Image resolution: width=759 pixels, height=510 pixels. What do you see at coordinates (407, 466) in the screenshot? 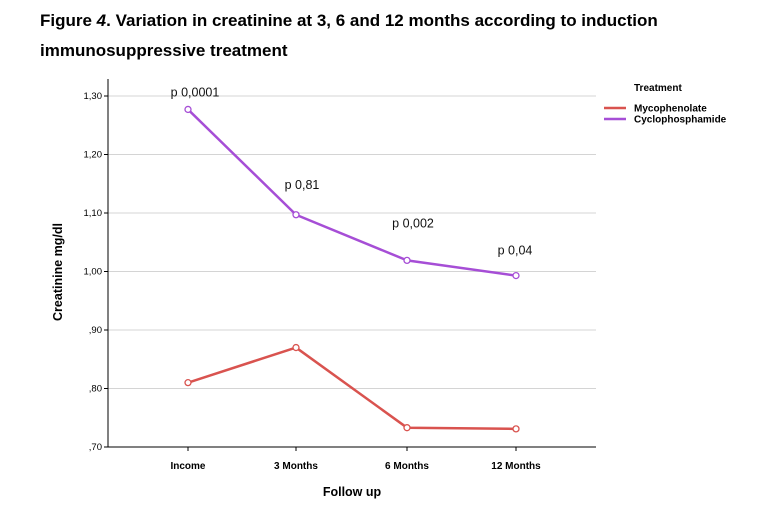
I see `x-tick-label: 6 Months` at bounding box center [407, 466].